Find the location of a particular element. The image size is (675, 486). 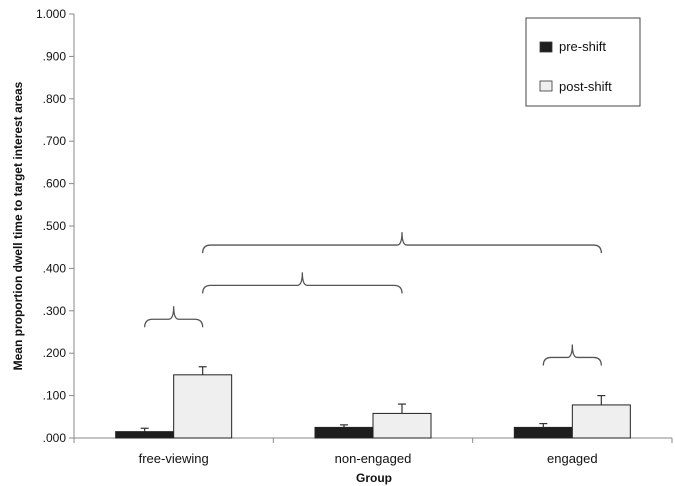

x-category-label: engaged is located at coordinates (572, 458).